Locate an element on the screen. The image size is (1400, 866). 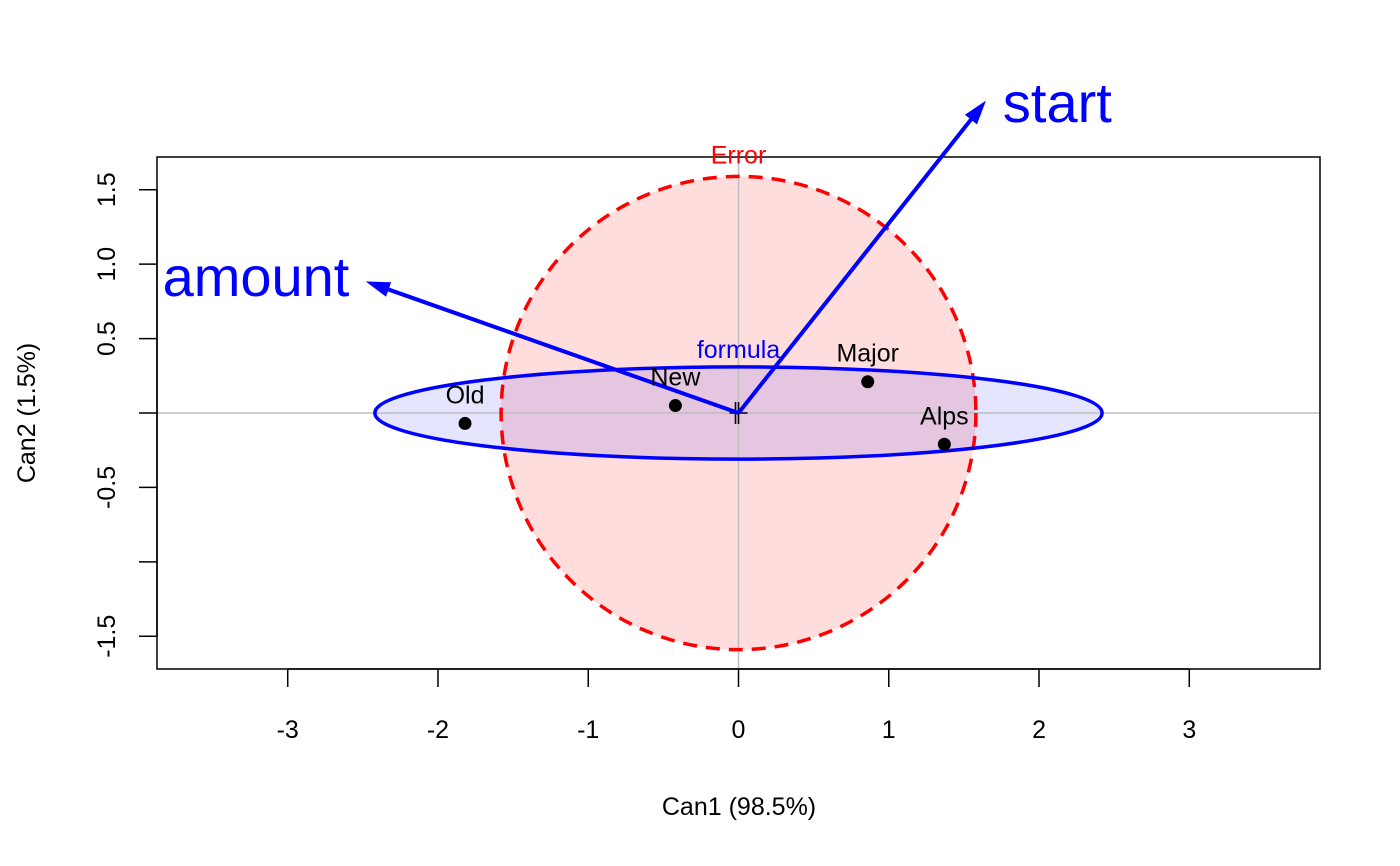
y-axis-title: Can2 (1.5%) is located at coordinates (27, 413).